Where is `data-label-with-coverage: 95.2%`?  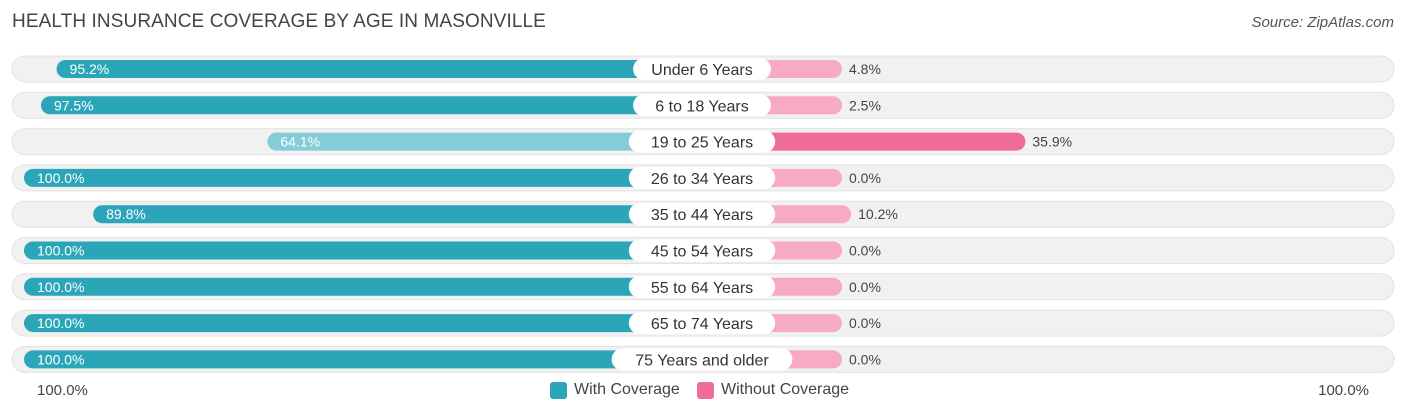 data-label-with-coverage: 95.2% is located at coordinates (90, 69).